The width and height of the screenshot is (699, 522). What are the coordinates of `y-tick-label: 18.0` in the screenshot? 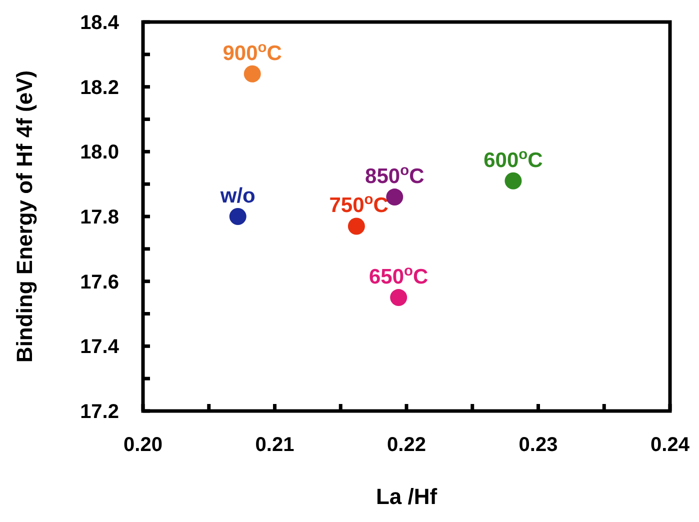 It's located at (99, 153).